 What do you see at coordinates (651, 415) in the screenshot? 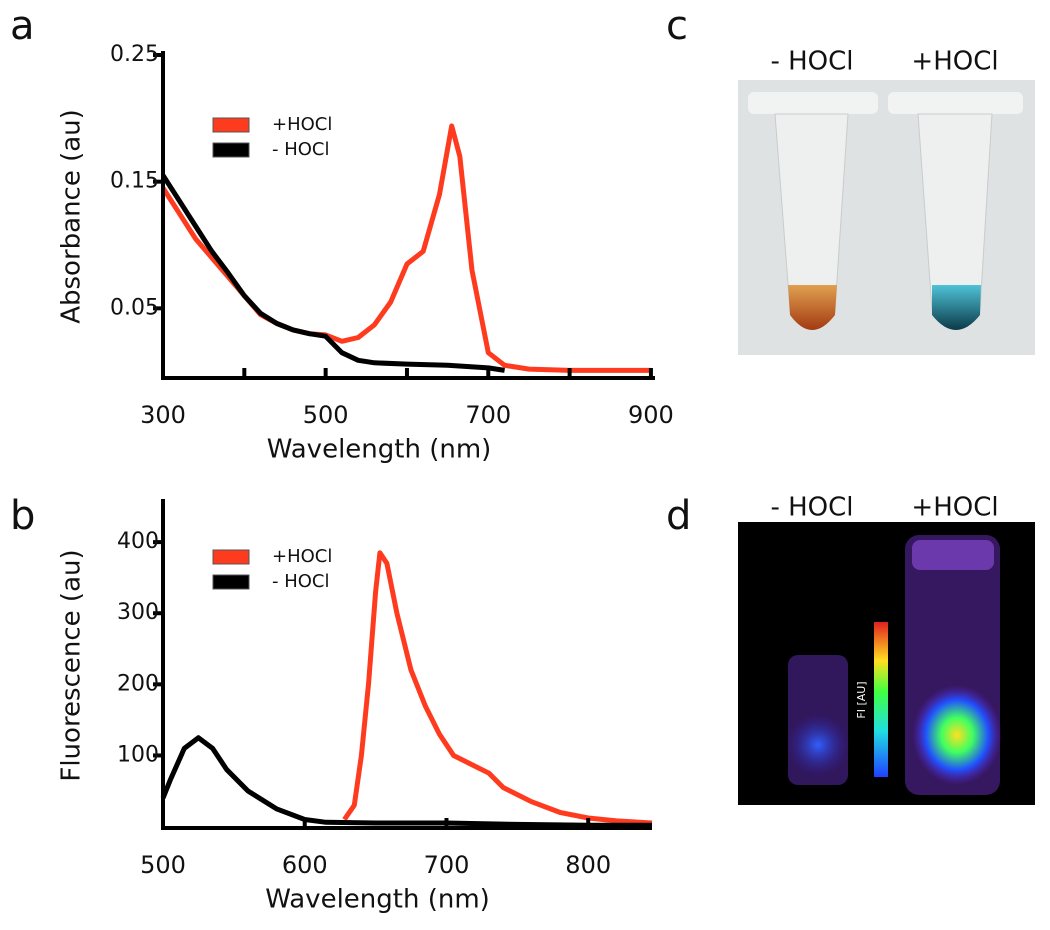
I see `x-tick-label: 900` at bounding box center [651, 415].